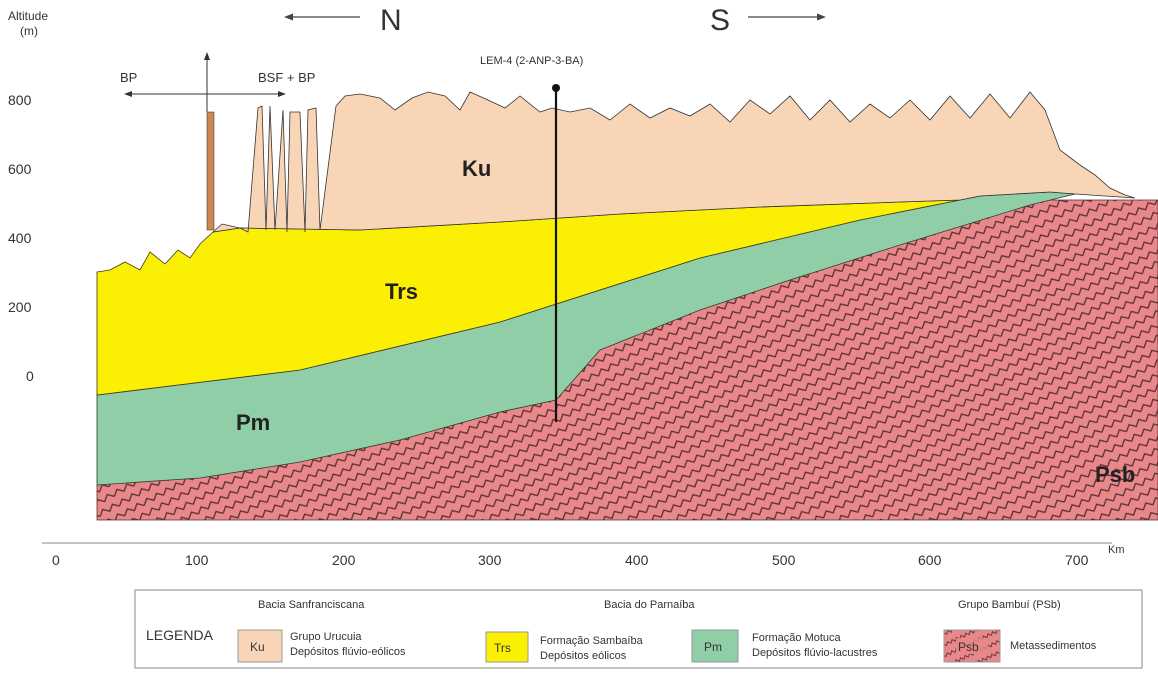 The image size is (1158, 677). What do you see at coordinates (210, 171) in the screenshot?
I see `dike-column` at bounding box center [210, 171].